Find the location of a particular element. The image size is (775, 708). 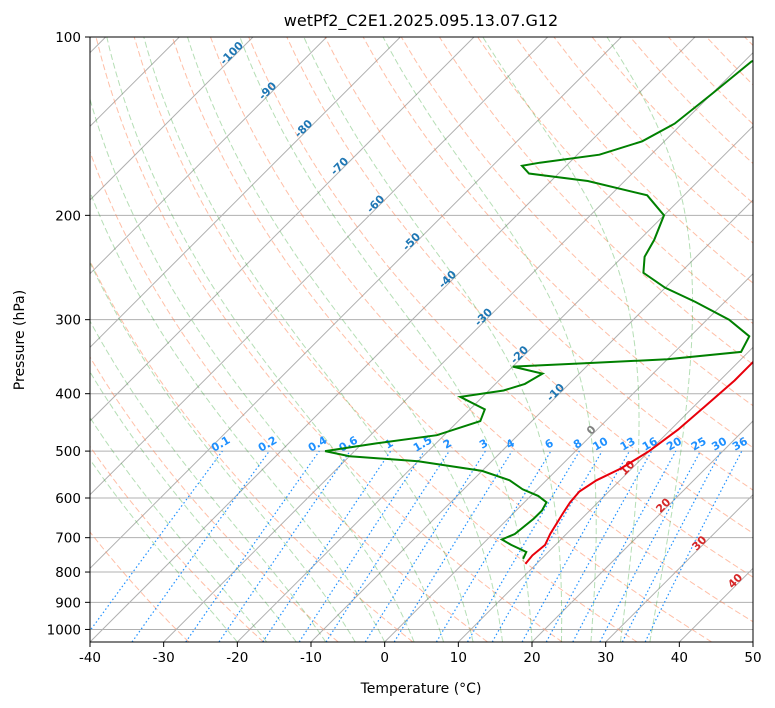

x-tick-label: -30 is located at coordinates (164, 658).